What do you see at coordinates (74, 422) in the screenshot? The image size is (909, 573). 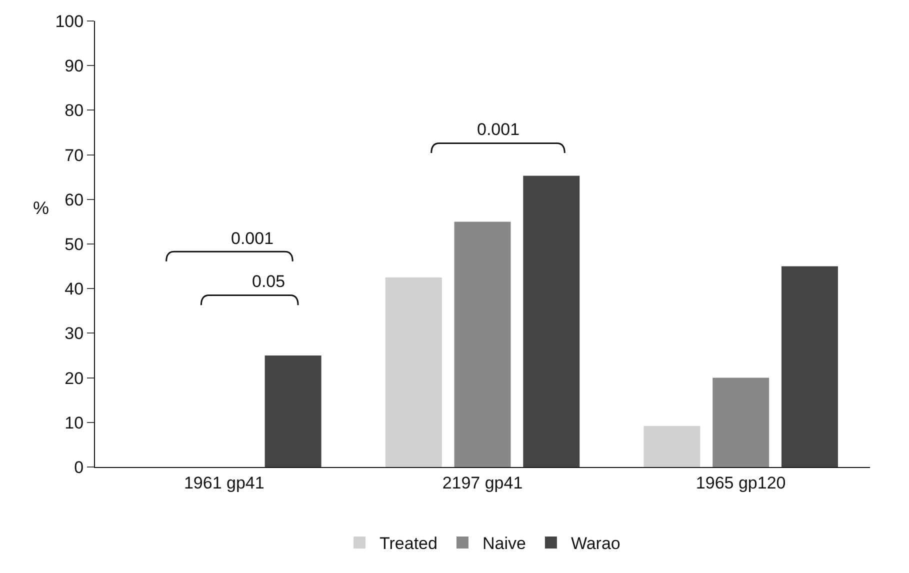 I see `y-tick-label: 10` at bounding box center [74, 422].